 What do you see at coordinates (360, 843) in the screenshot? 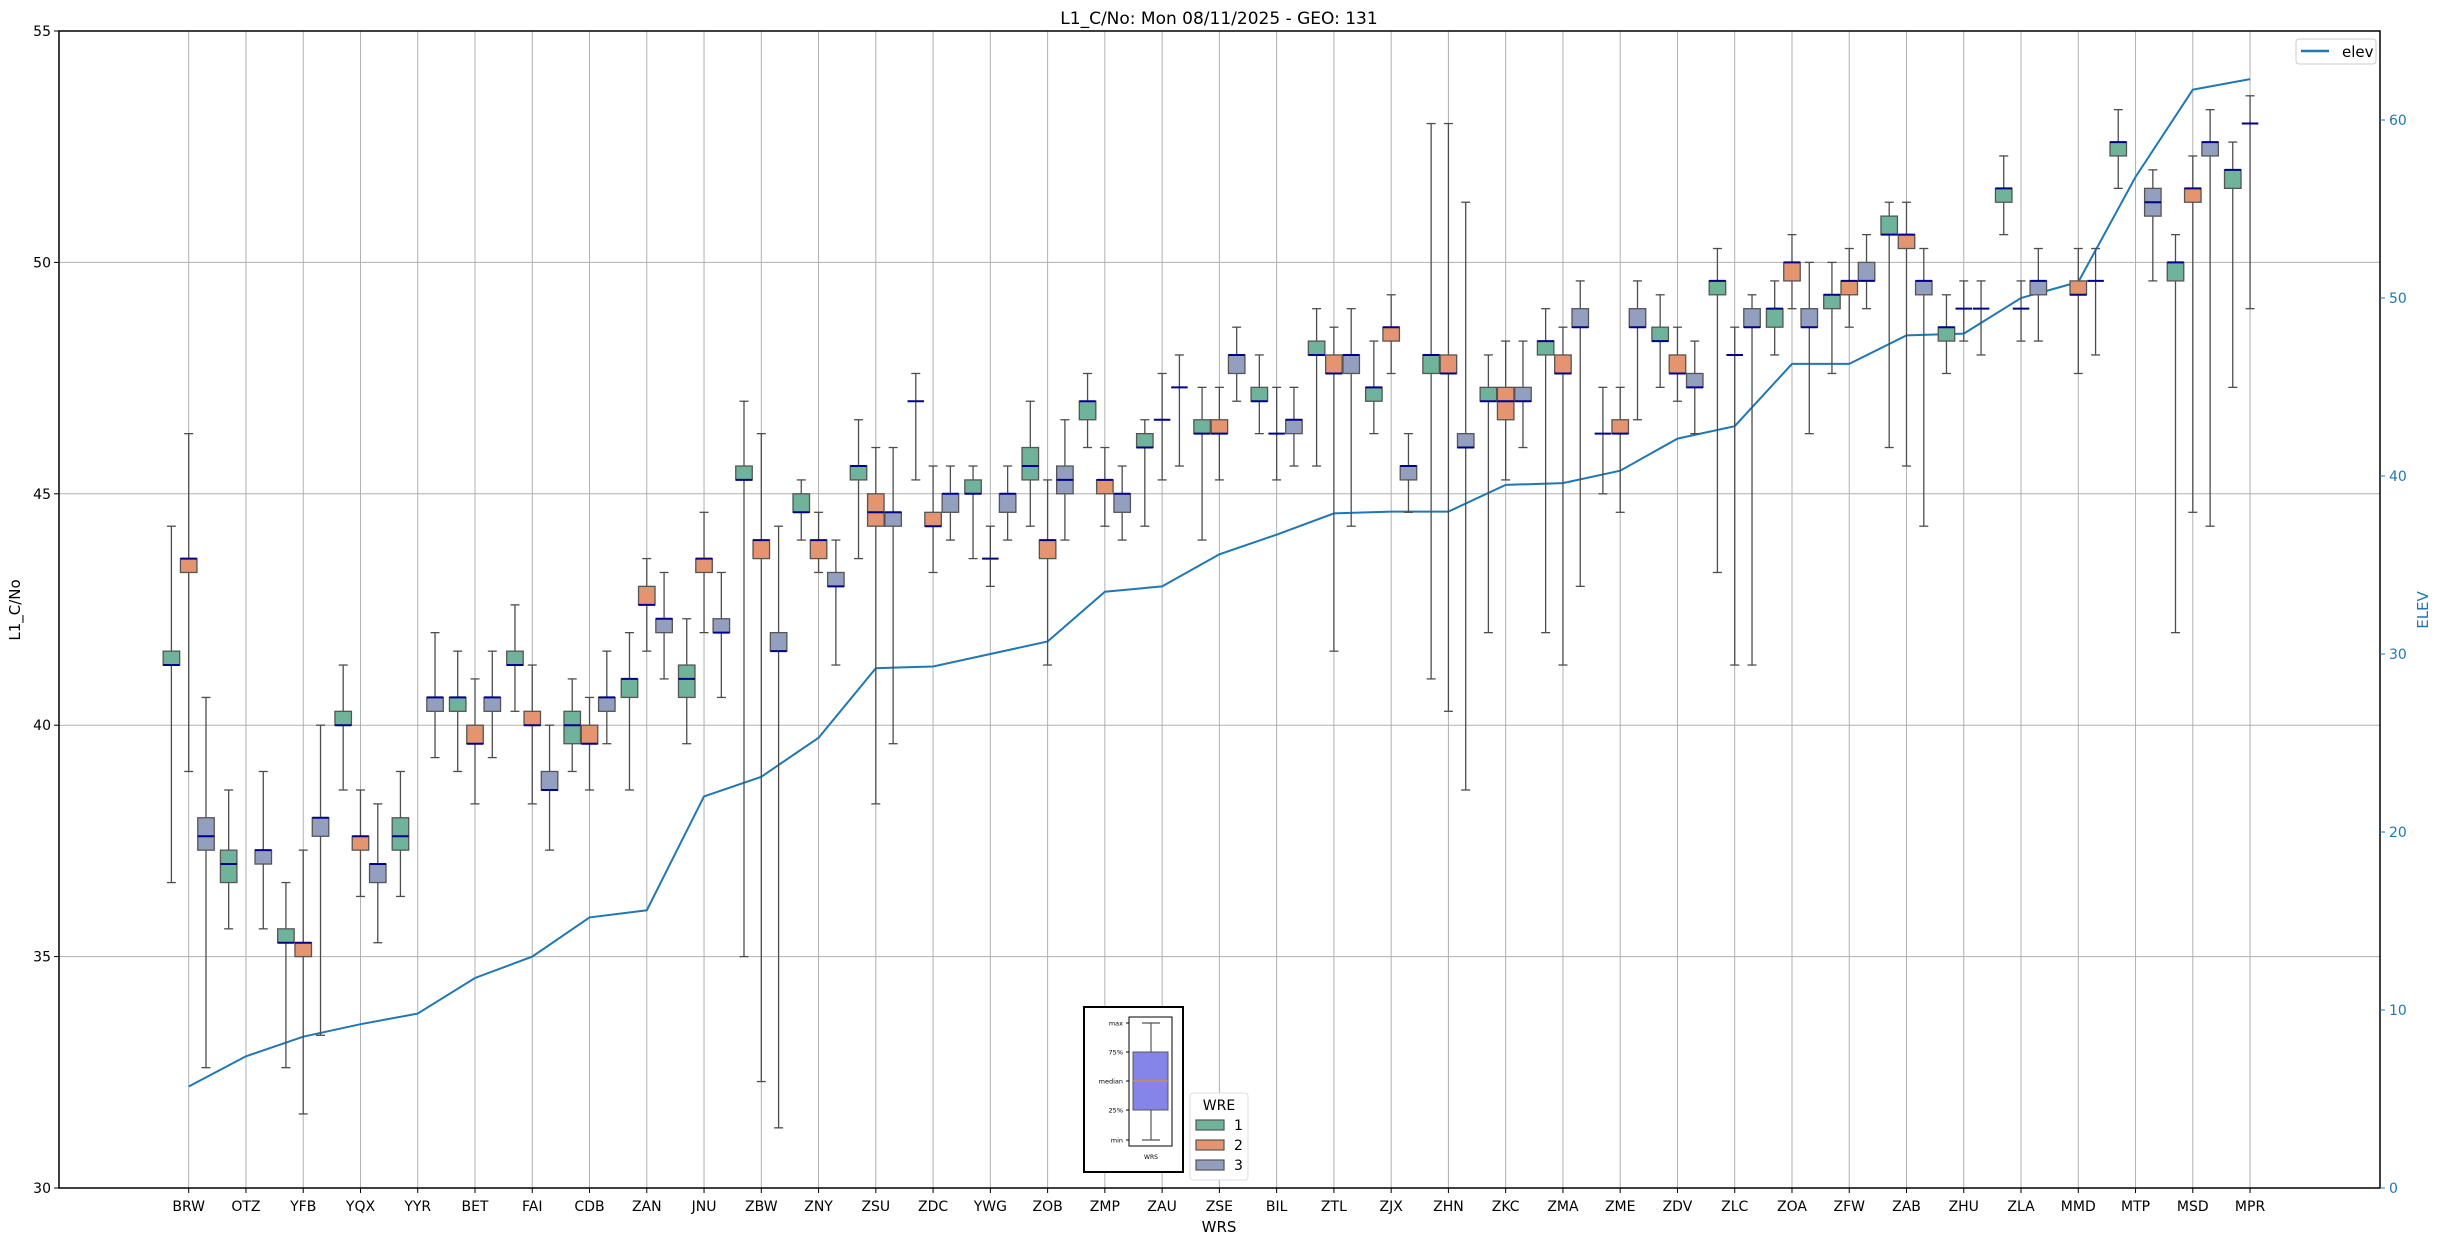
I see `box-YQX-wre2` at bounding box center [360, 843].